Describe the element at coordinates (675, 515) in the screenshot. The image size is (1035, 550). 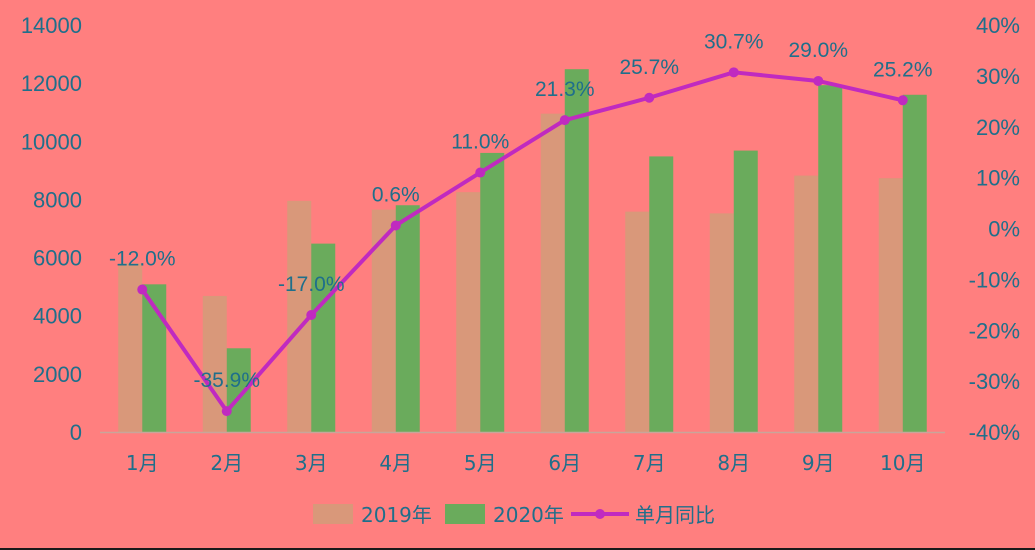
I see `legend-label: 单月同比` at that location.